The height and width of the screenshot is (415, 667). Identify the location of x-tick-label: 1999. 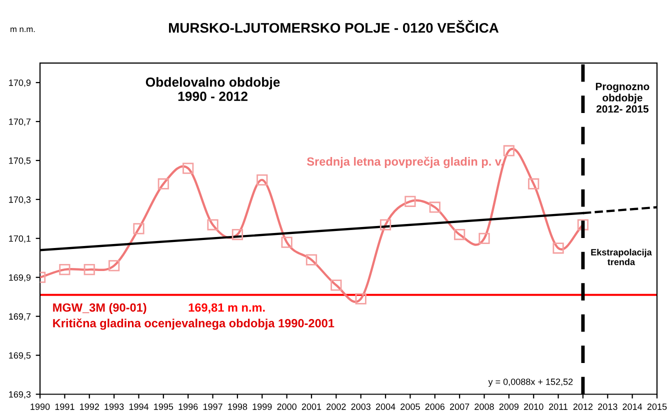
(262, 407).